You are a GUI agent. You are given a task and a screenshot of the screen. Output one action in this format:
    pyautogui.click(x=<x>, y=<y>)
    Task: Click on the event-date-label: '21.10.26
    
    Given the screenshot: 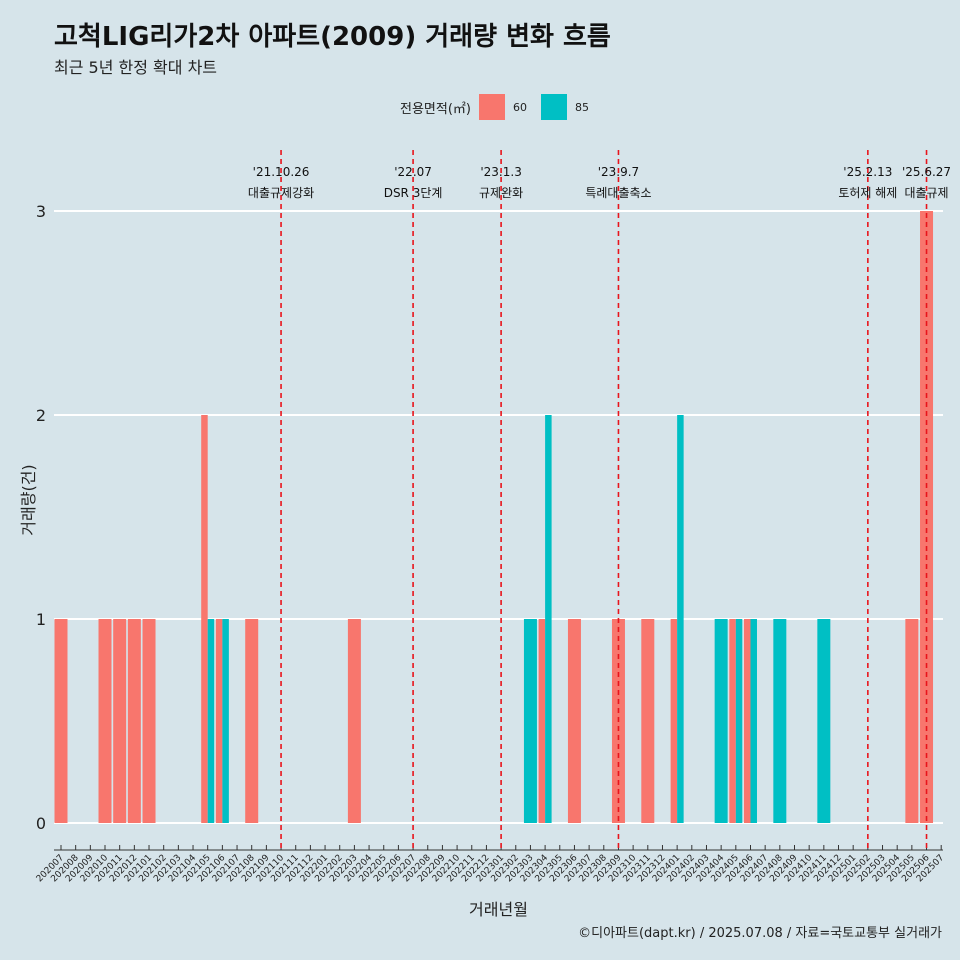 What is the action you would take?
    pyautogui.click(x=281, y=172)
    